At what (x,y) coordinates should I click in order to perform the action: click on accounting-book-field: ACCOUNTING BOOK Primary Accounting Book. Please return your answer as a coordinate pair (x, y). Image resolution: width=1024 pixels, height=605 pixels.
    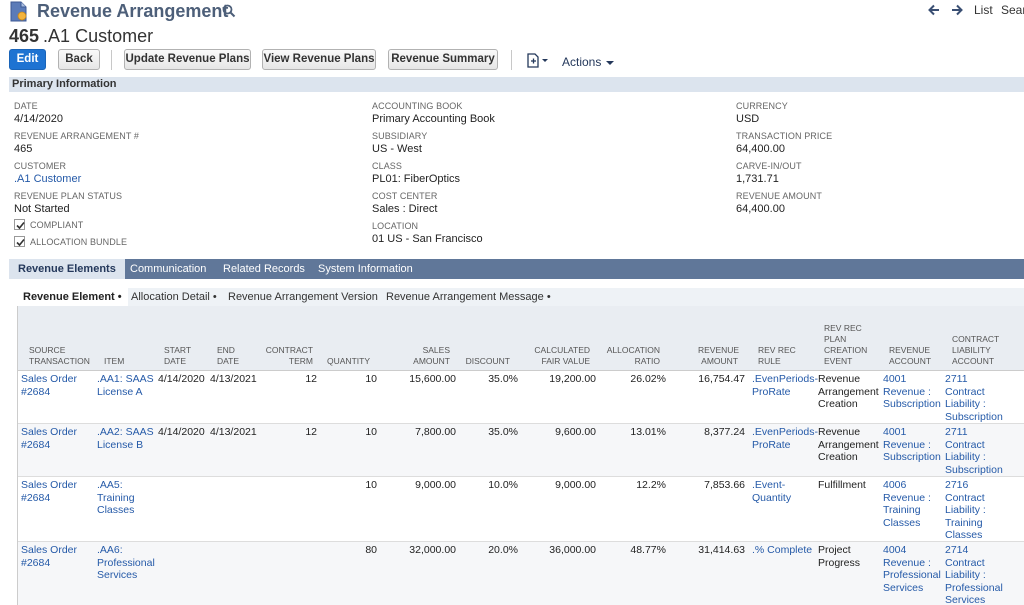
    Looking at the image, I should click on (433, 113).